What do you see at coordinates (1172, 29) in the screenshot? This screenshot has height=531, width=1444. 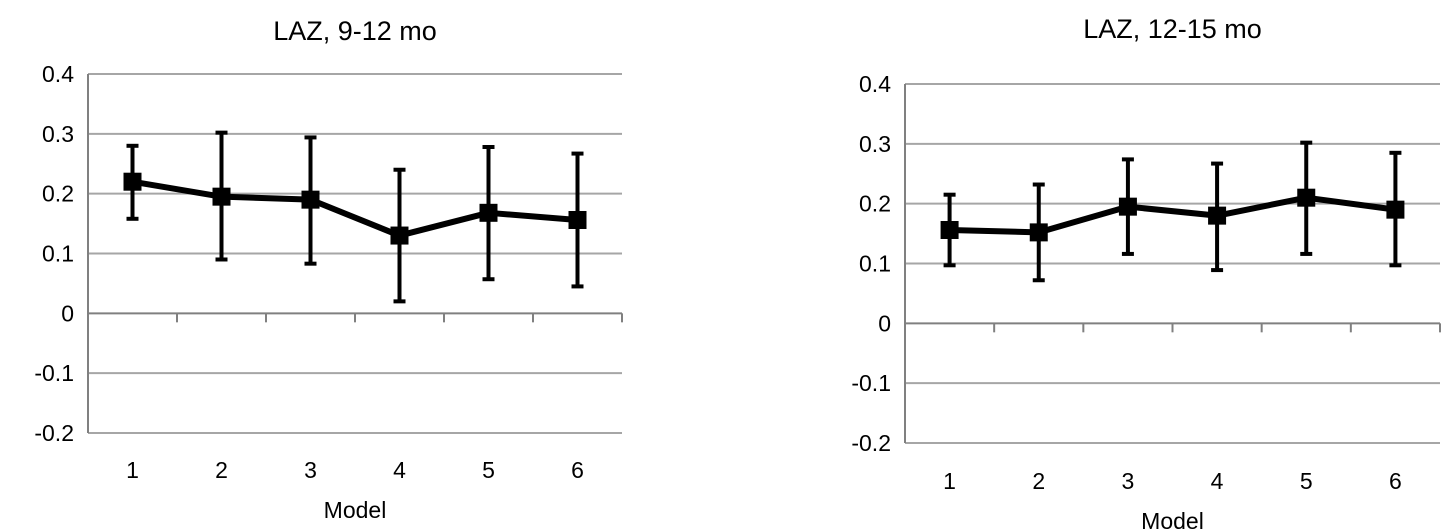 I see `chart-title: LAZ, 12-15 mo` at bounding box center [1172, 29].